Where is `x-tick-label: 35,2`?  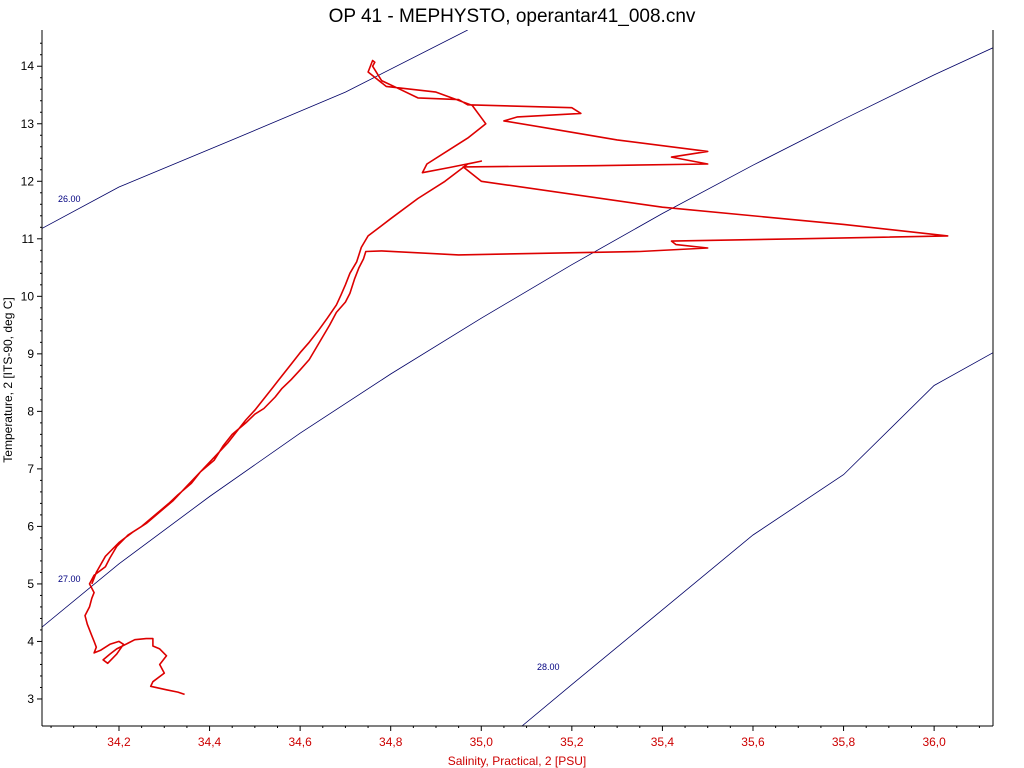
x-tick-label: 35,2 is located at coordinates (572, 742).